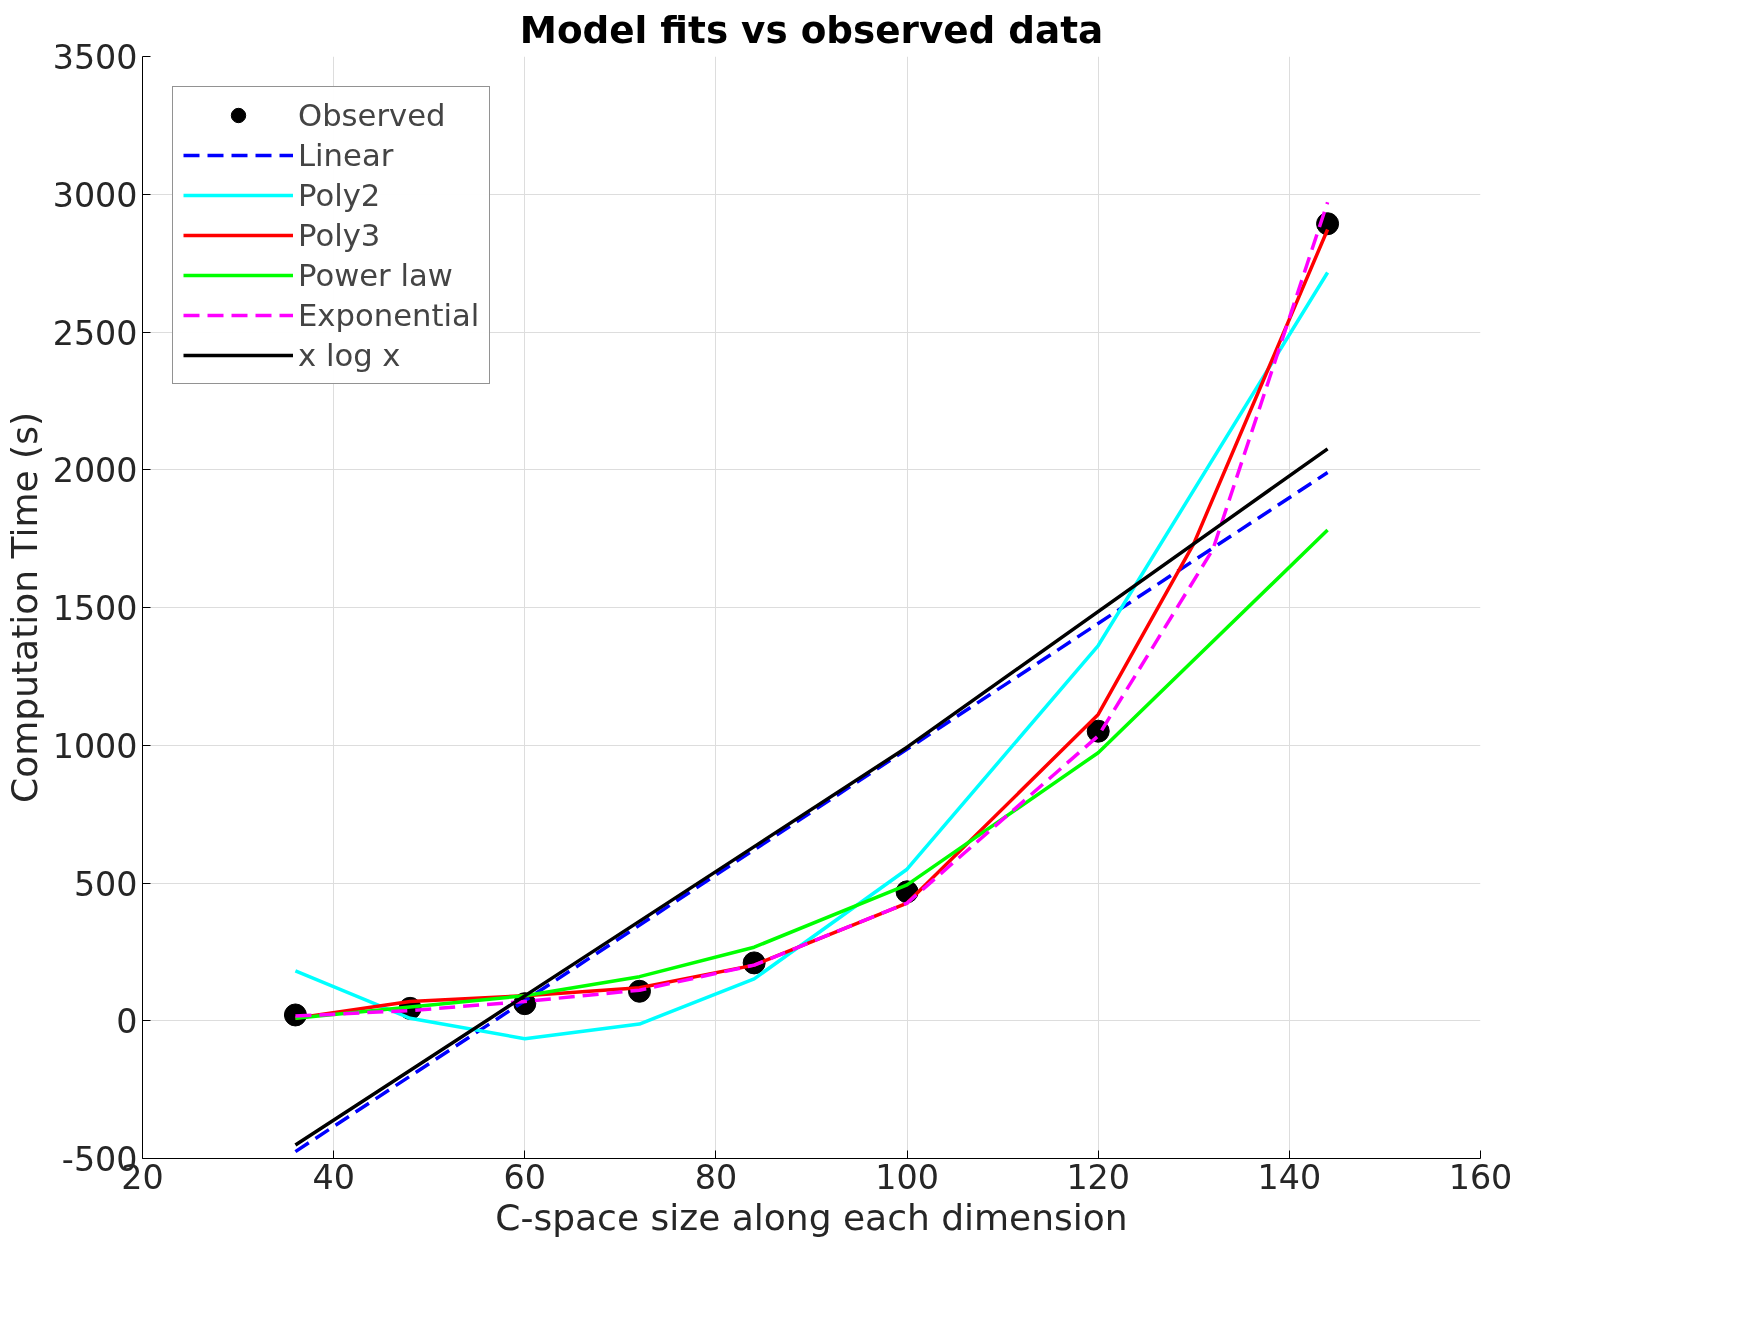 This screenshot has height=1326, width=1737. I want to click on y-tick-label: 0, so click(127, 1022).